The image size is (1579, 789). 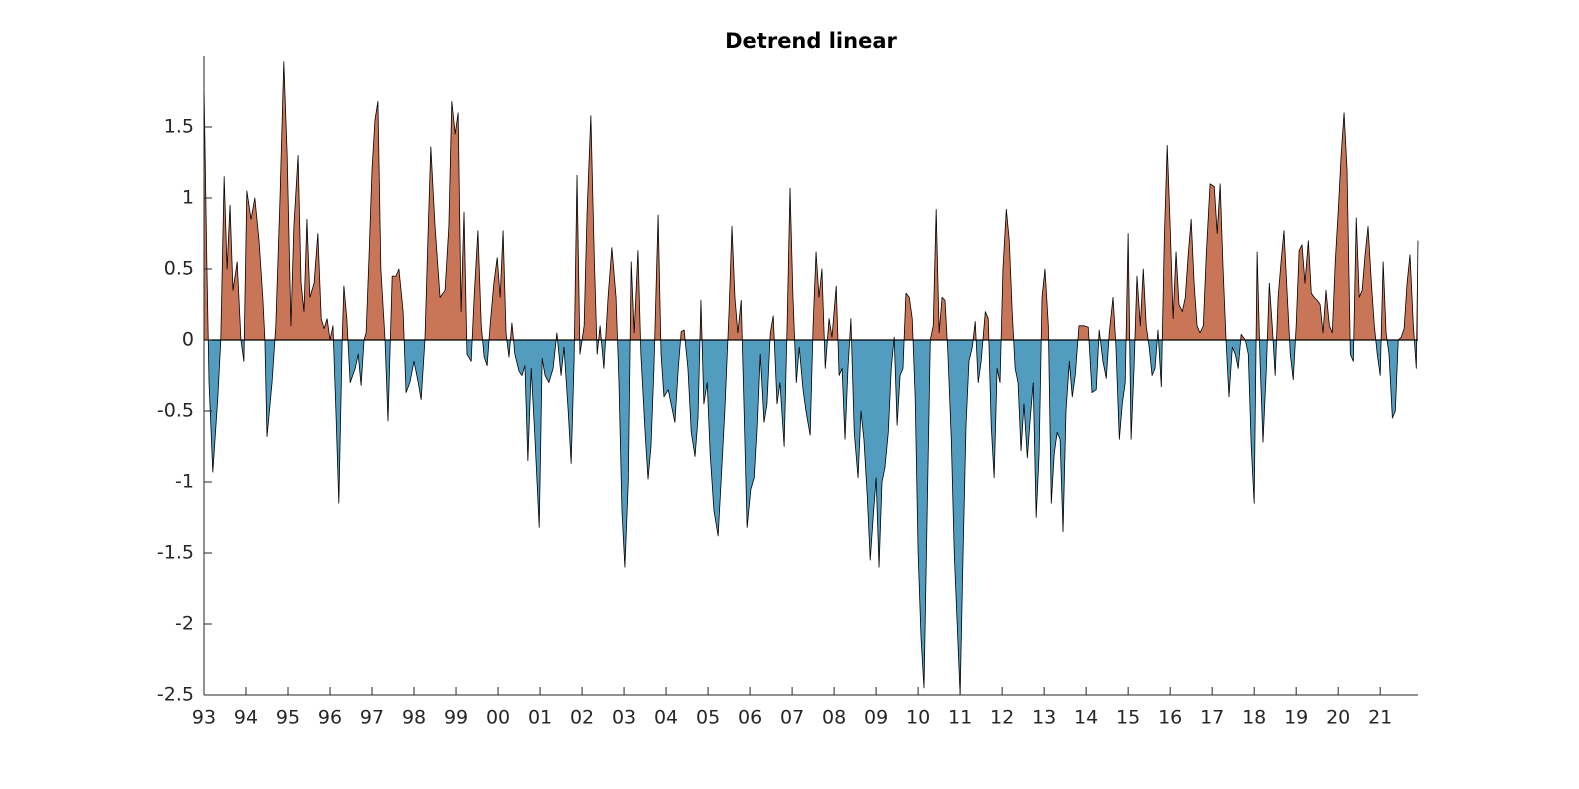 What do you see at coordinates (188, 198) in the screenshot?
I see `y-tick-label: 1` at bounding box center [188, 198].